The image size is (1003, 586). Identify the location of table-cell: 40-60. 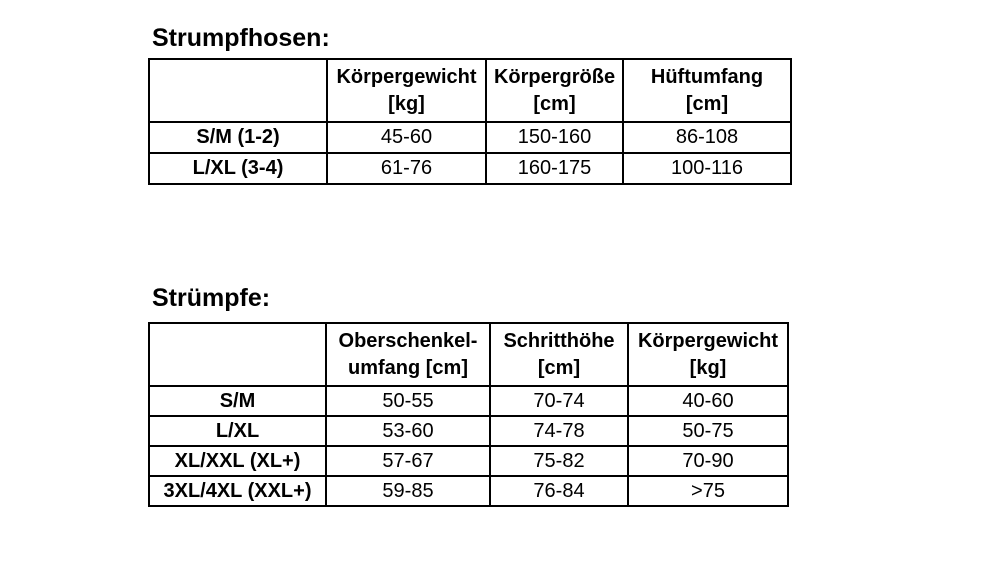
(708, 401).